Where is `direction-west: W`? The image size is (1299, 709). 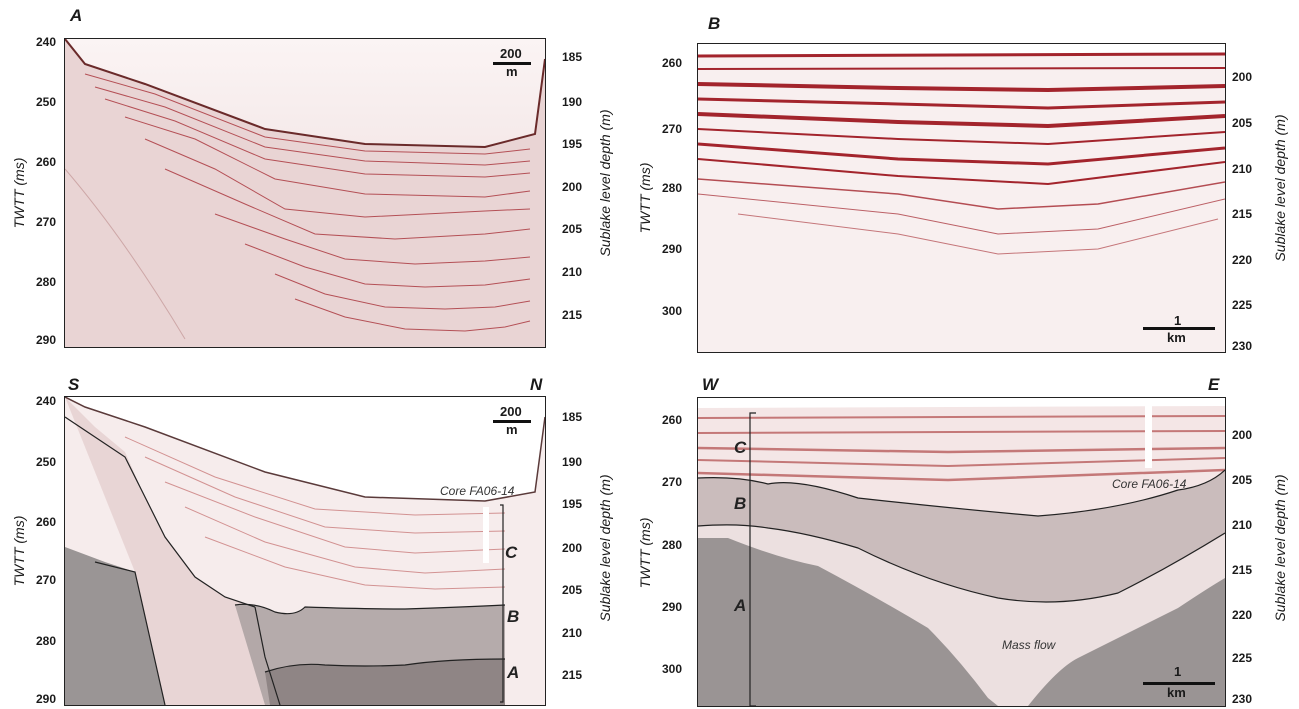
direction-west: W is located at coordinates (710, 384).